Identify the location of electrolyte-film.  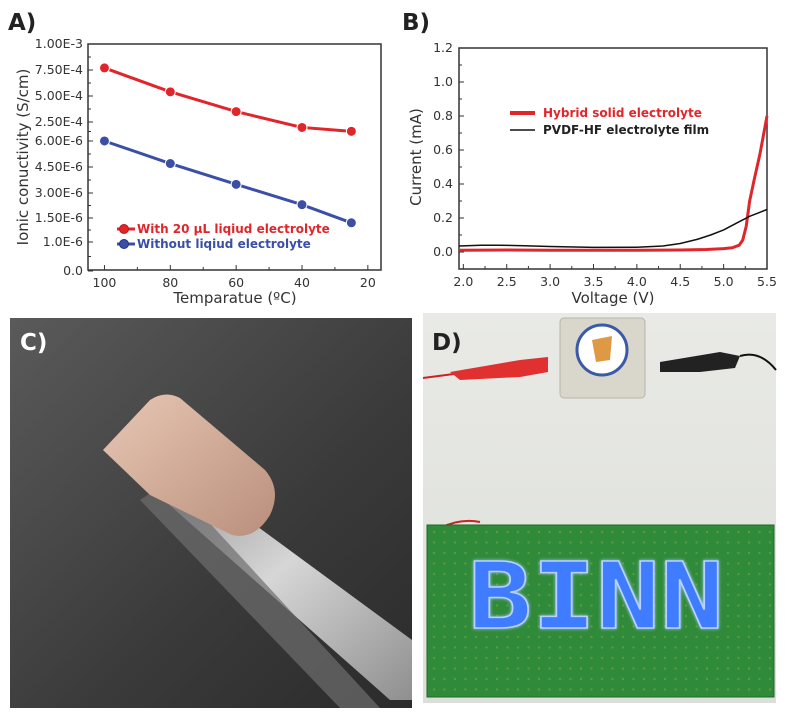
(189, 465).